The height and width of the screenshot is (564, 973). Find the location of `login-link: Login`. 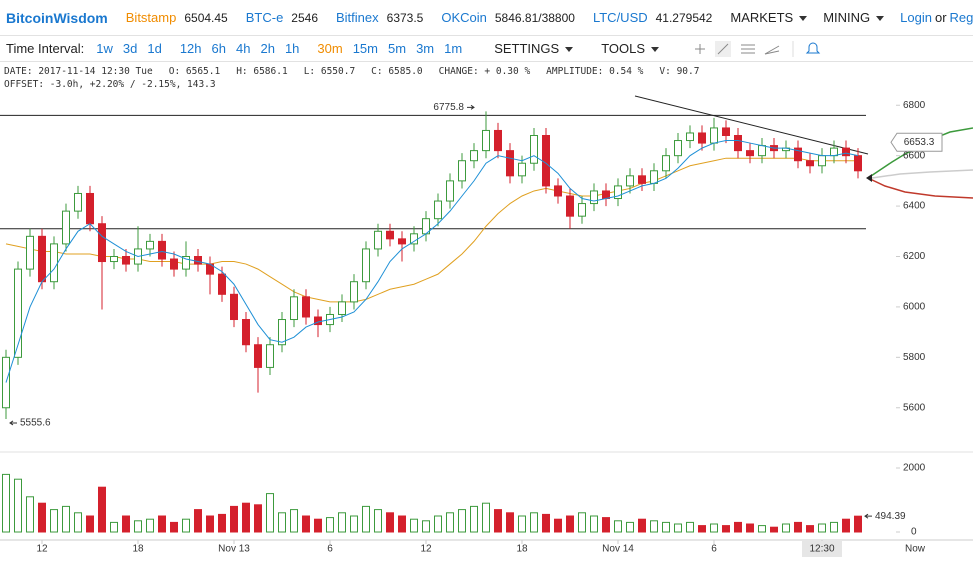

login-link: Login is located at coordinates (916, 17).